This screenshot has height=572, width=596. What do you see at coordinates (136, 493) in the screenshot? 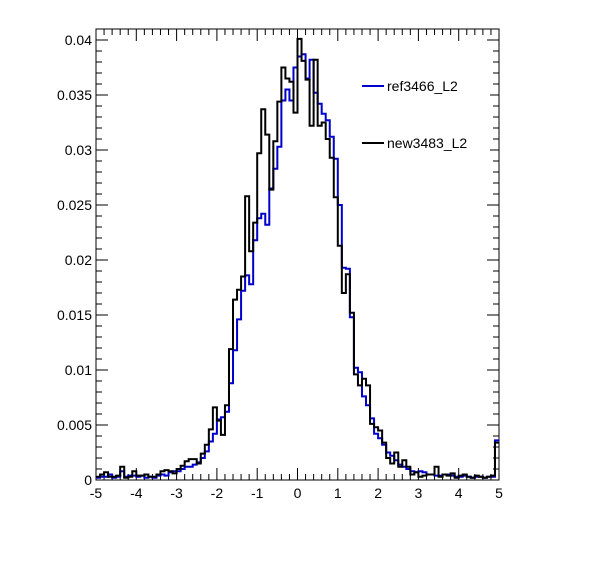
I see `x-tick-label: -4` at bounding box center [136, 493].